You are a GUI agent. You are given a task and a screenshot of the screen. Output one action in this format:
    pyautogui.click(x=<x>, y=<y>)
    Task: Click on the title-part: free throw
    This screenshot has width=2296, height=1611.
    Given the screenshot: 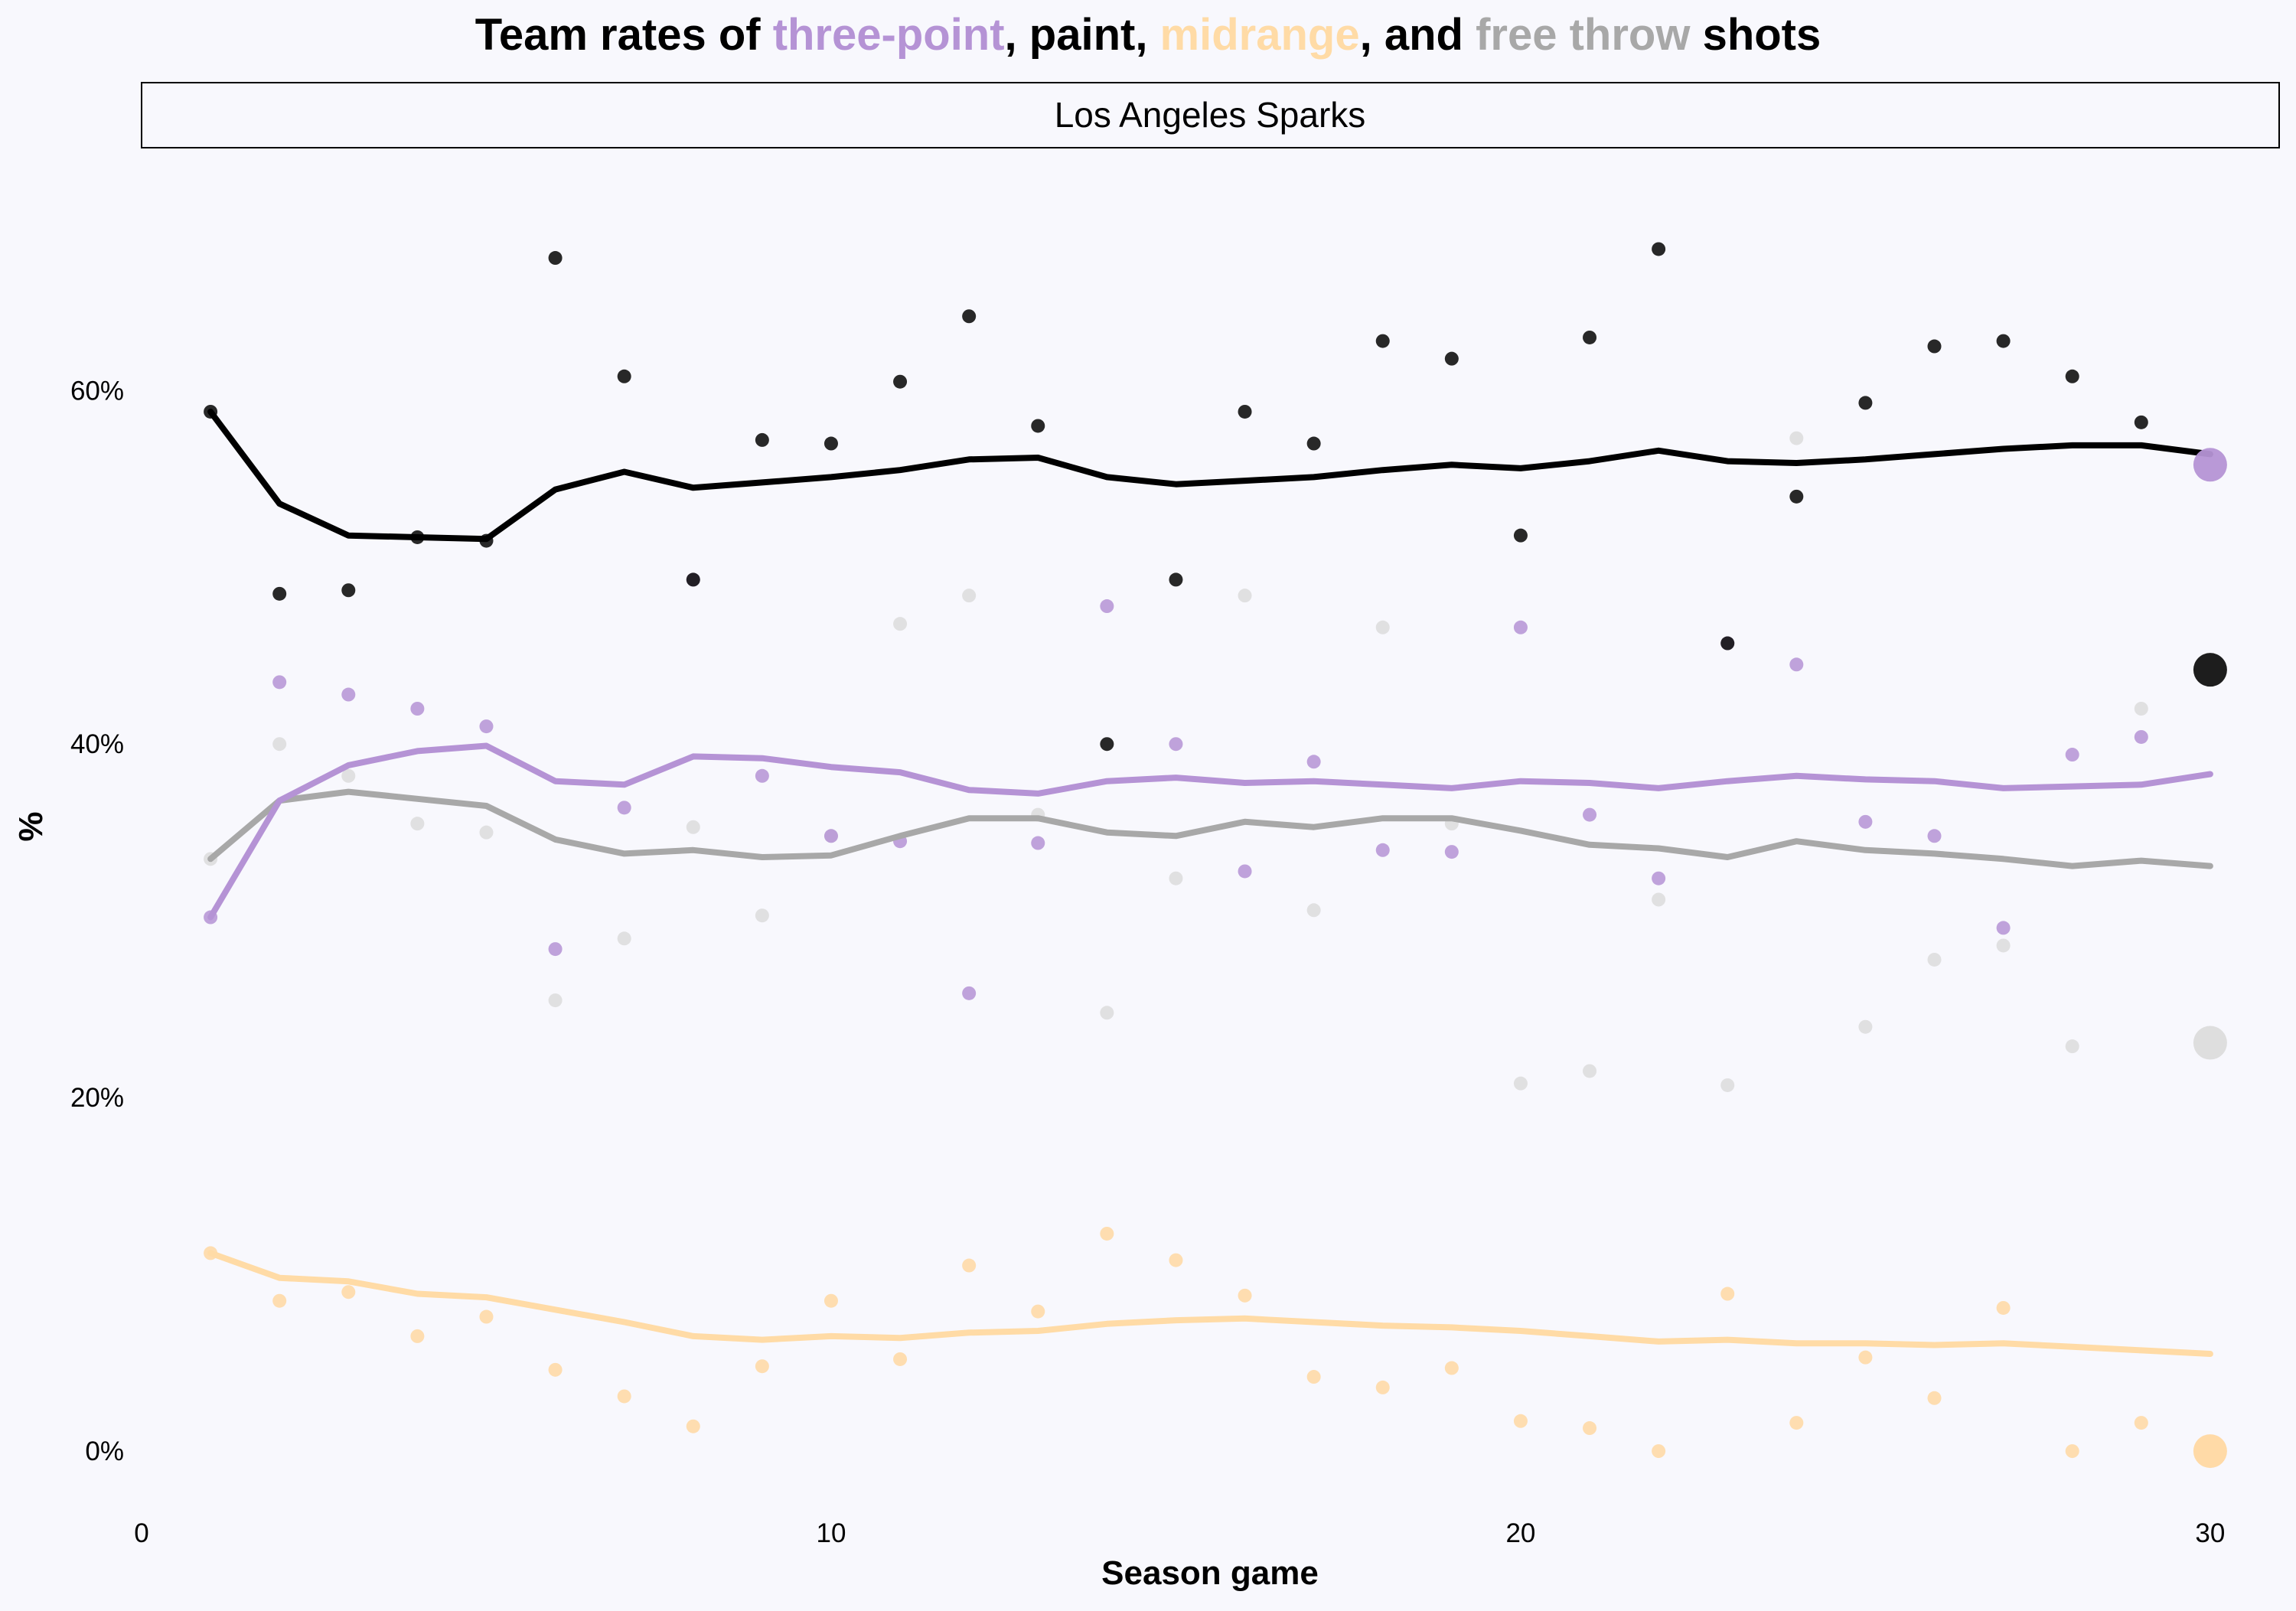 What is the action you would take?
    pyautogui.click(x=1583, y=35)
    